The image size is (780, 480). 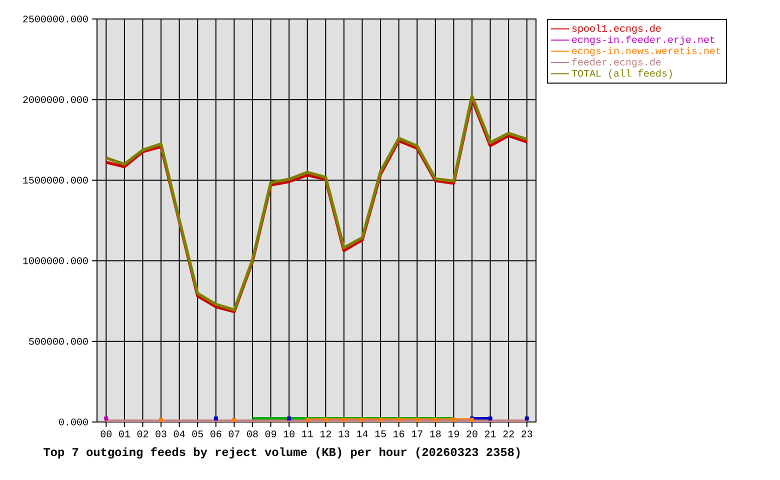 I want to click on y-tick-label: 500000.000, so click(x=58, y=341).